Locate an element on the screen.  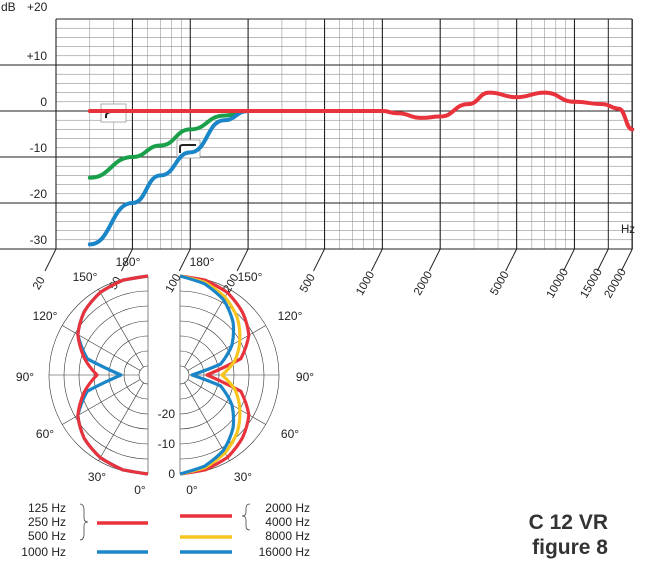
y-tick-label: -30 is located at coordinates (39, 240).